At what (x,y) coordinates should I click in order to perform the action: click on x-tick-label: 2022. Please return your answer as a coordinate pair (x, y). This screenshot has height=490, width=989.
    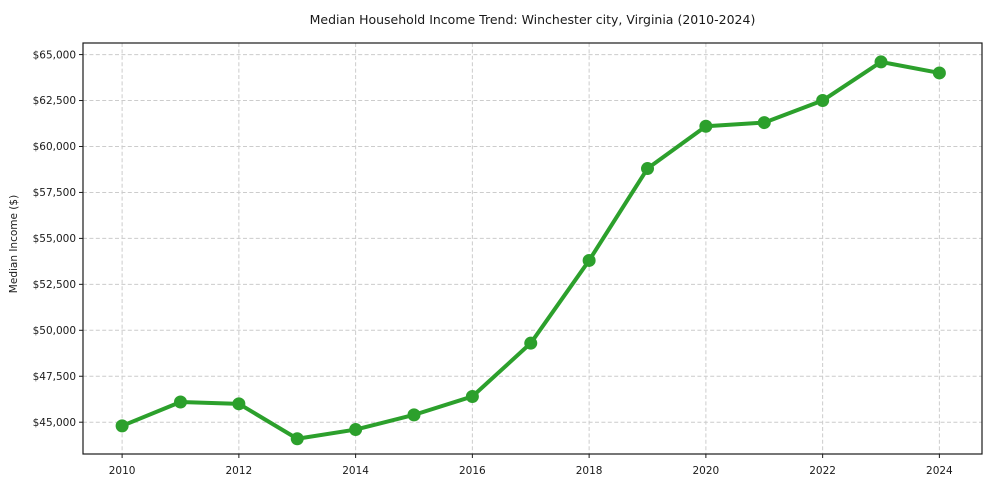
    Looking at the image, I should click on (822, 471).